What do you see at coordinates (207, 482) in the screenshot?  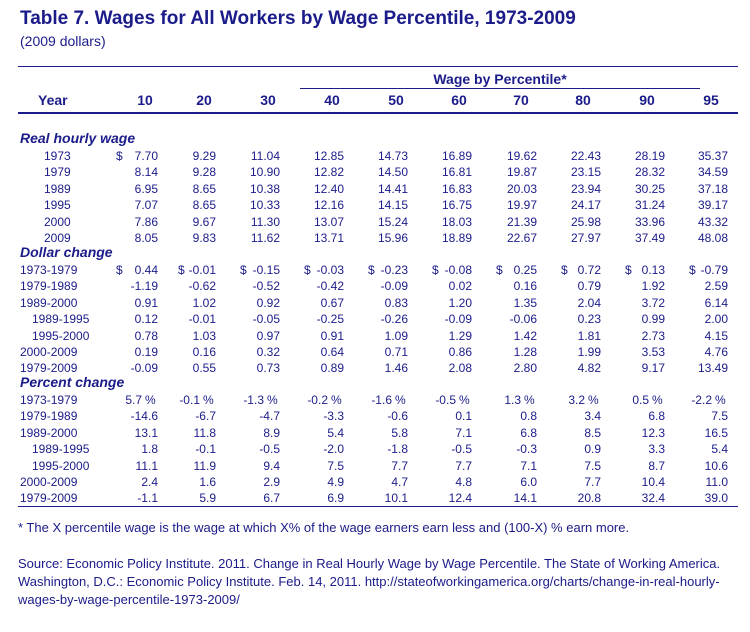 I see `cell-value: 1.6` at bounding box center [207, 482].